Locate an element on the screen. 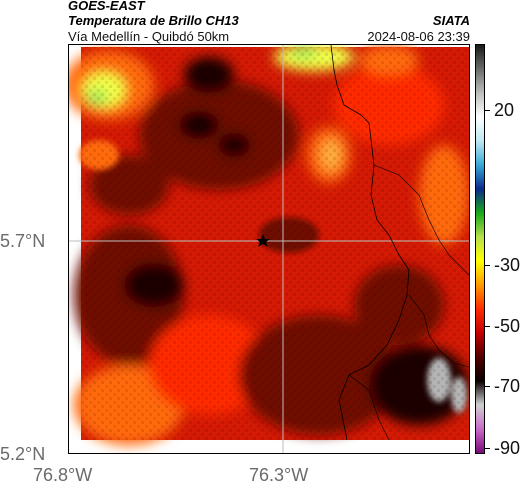 This screenshot has width=526, height=491. boundary-line-south is located at coordinates (438, 331).